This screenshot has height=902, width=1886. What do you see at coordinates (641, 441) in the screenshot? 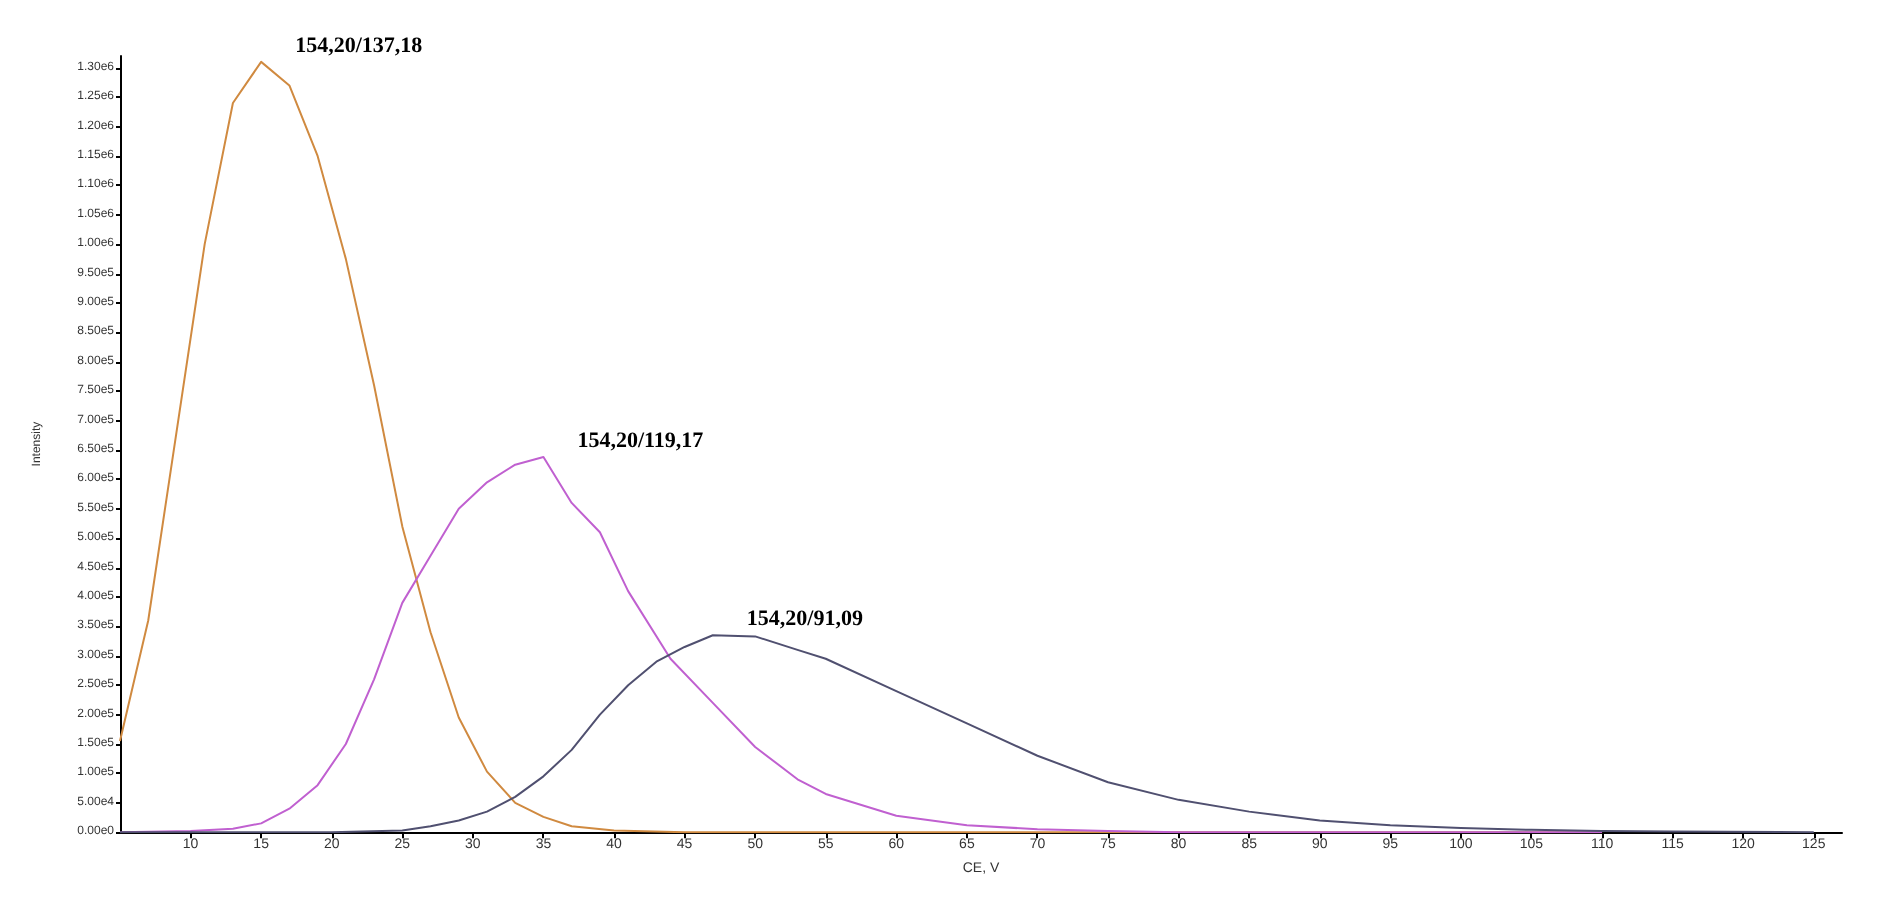
I see `series-label: 154,20/119,17` at bounding box center [641, 441].